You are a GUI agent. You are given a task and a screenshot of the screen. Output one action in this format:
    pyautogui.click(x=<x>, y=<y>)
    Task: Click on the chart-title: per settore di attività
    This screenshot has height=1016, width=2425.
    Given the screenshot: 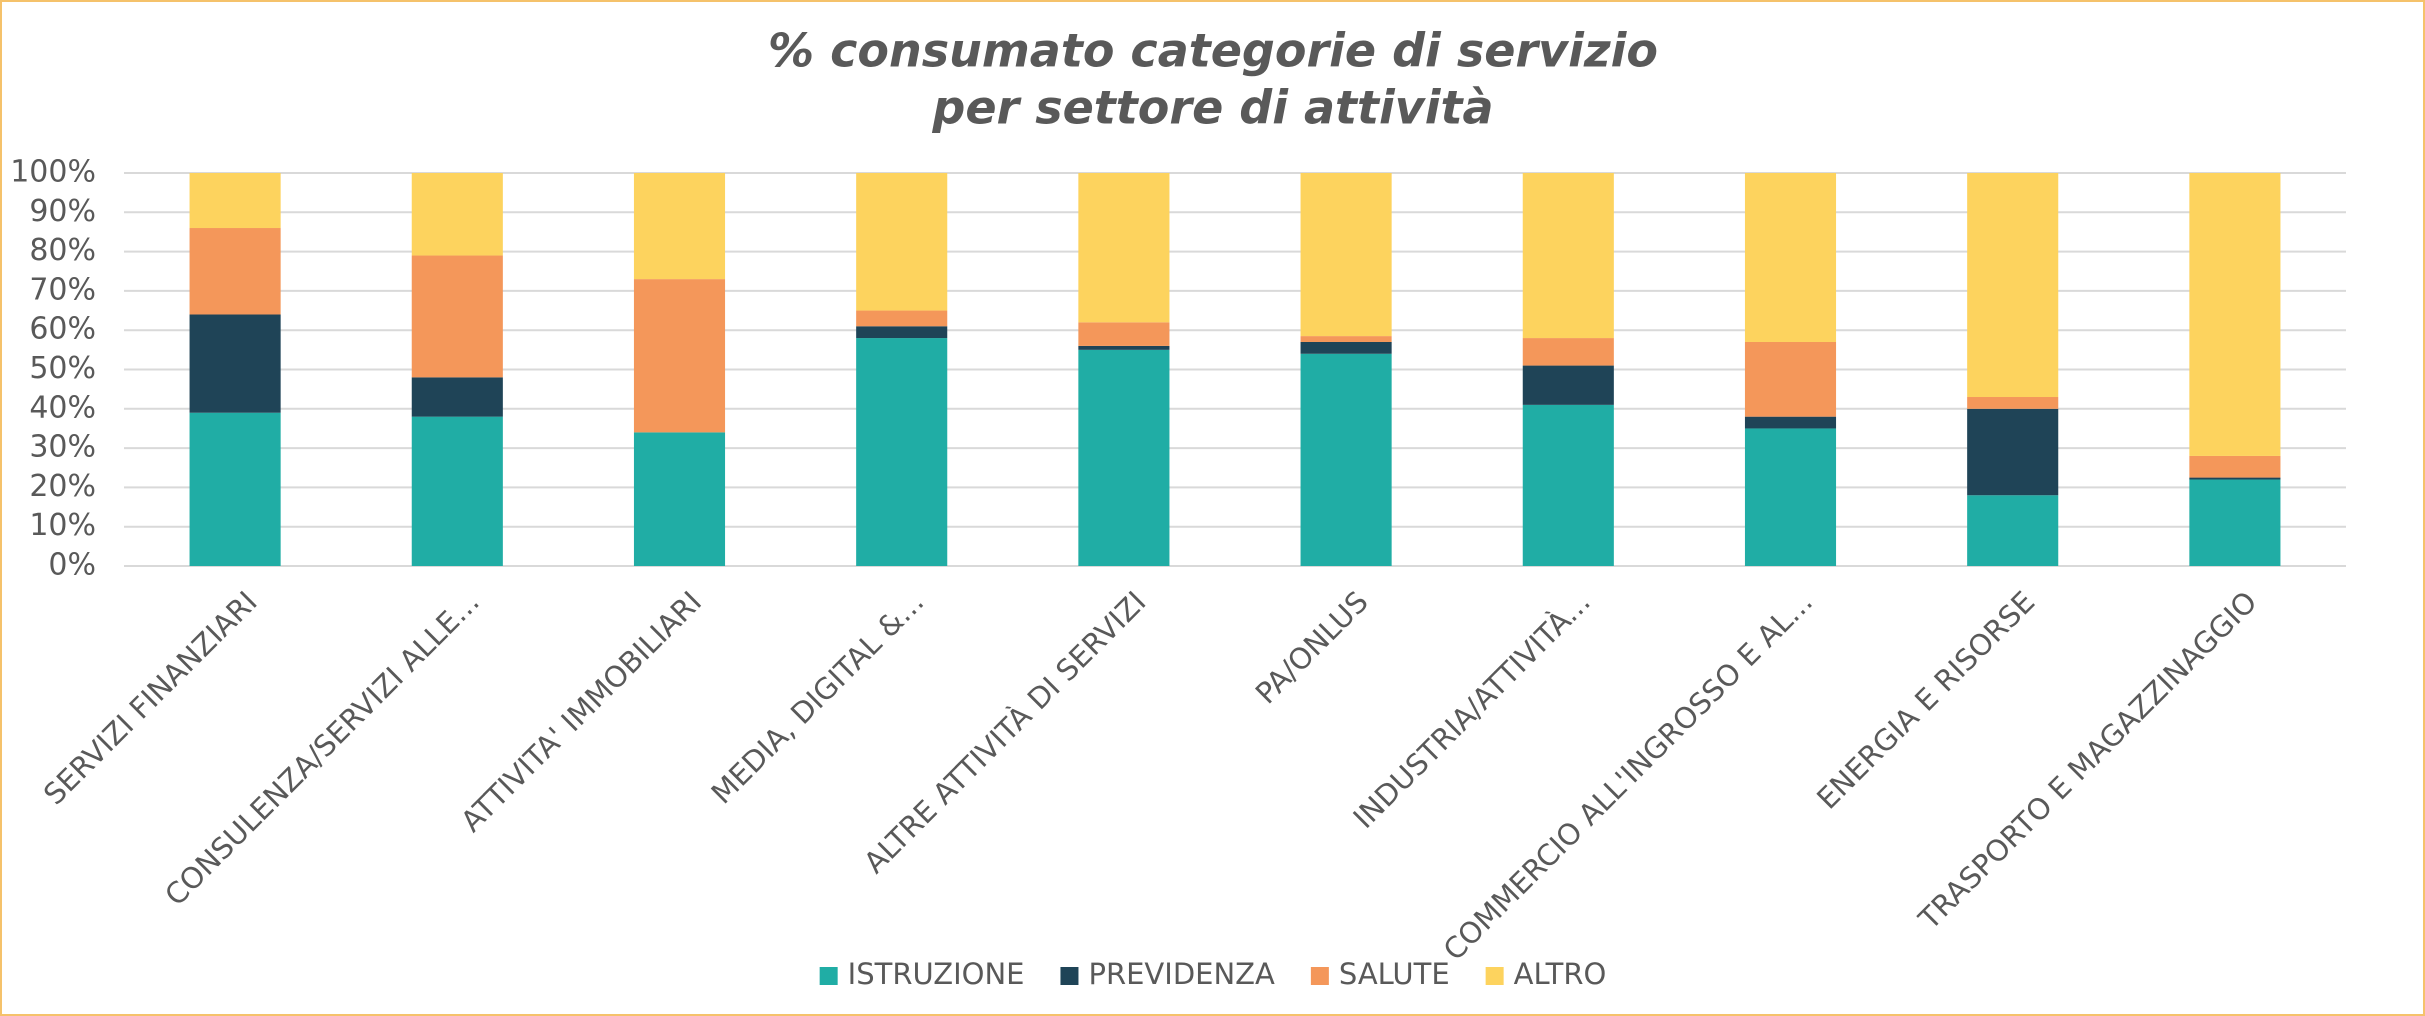 What is the action you would take?
    pyautogui.click(x=1212, y=108)
    